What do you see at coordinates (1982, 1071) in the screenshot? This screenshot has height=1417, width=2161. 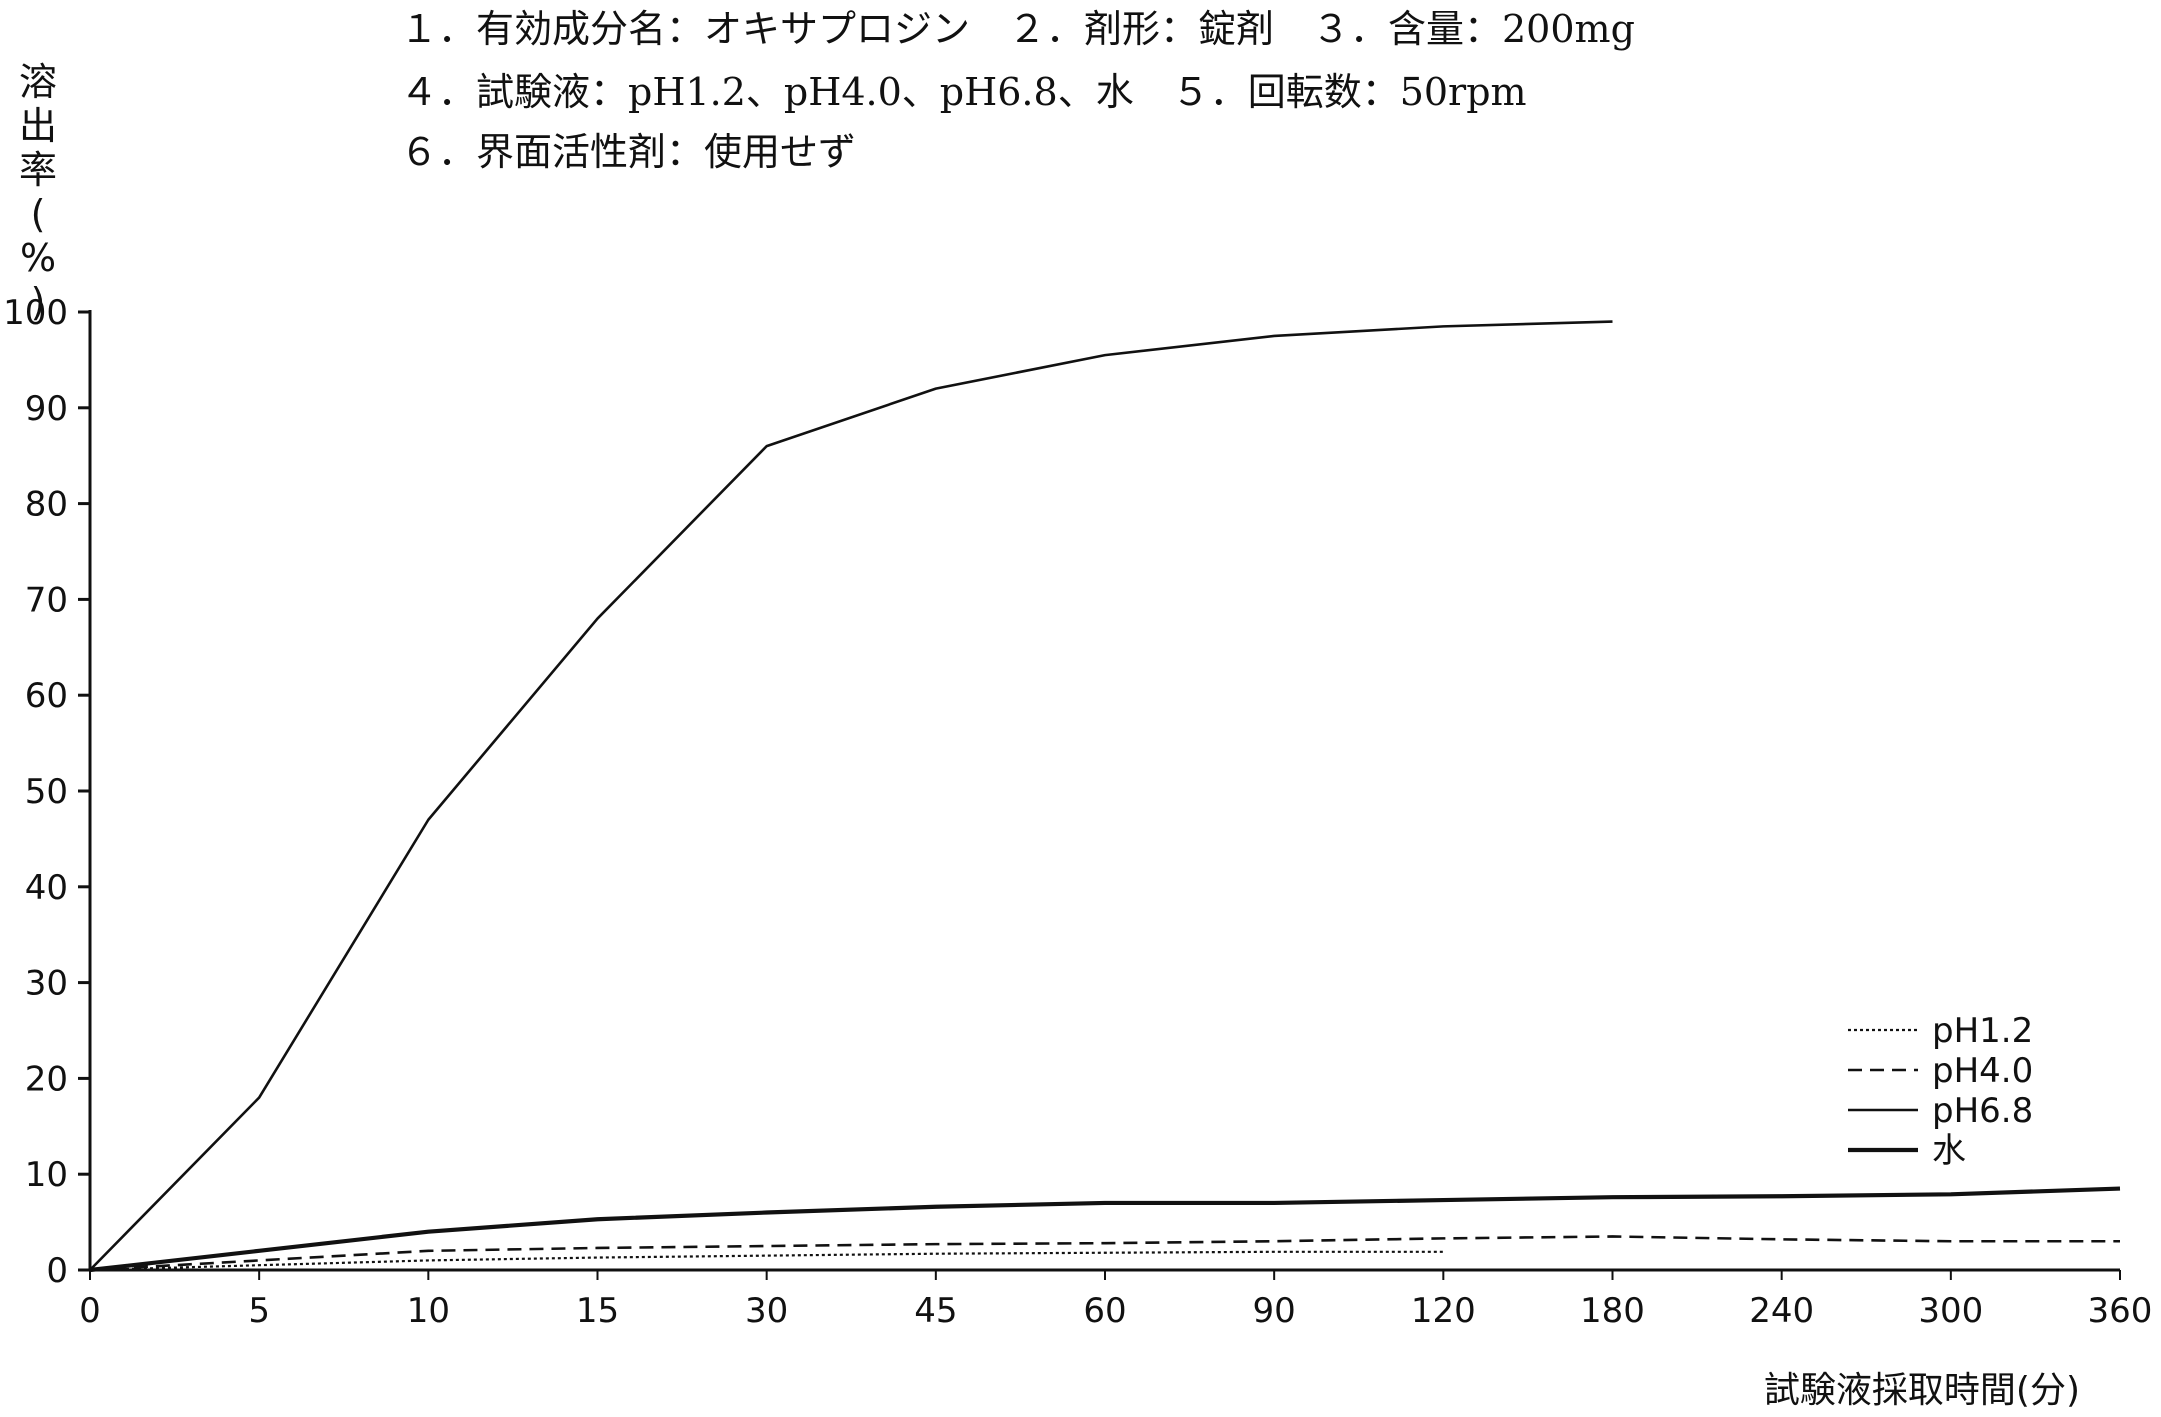 I see `legend-label: pH4.0` at bounding box center [1982, 1071].